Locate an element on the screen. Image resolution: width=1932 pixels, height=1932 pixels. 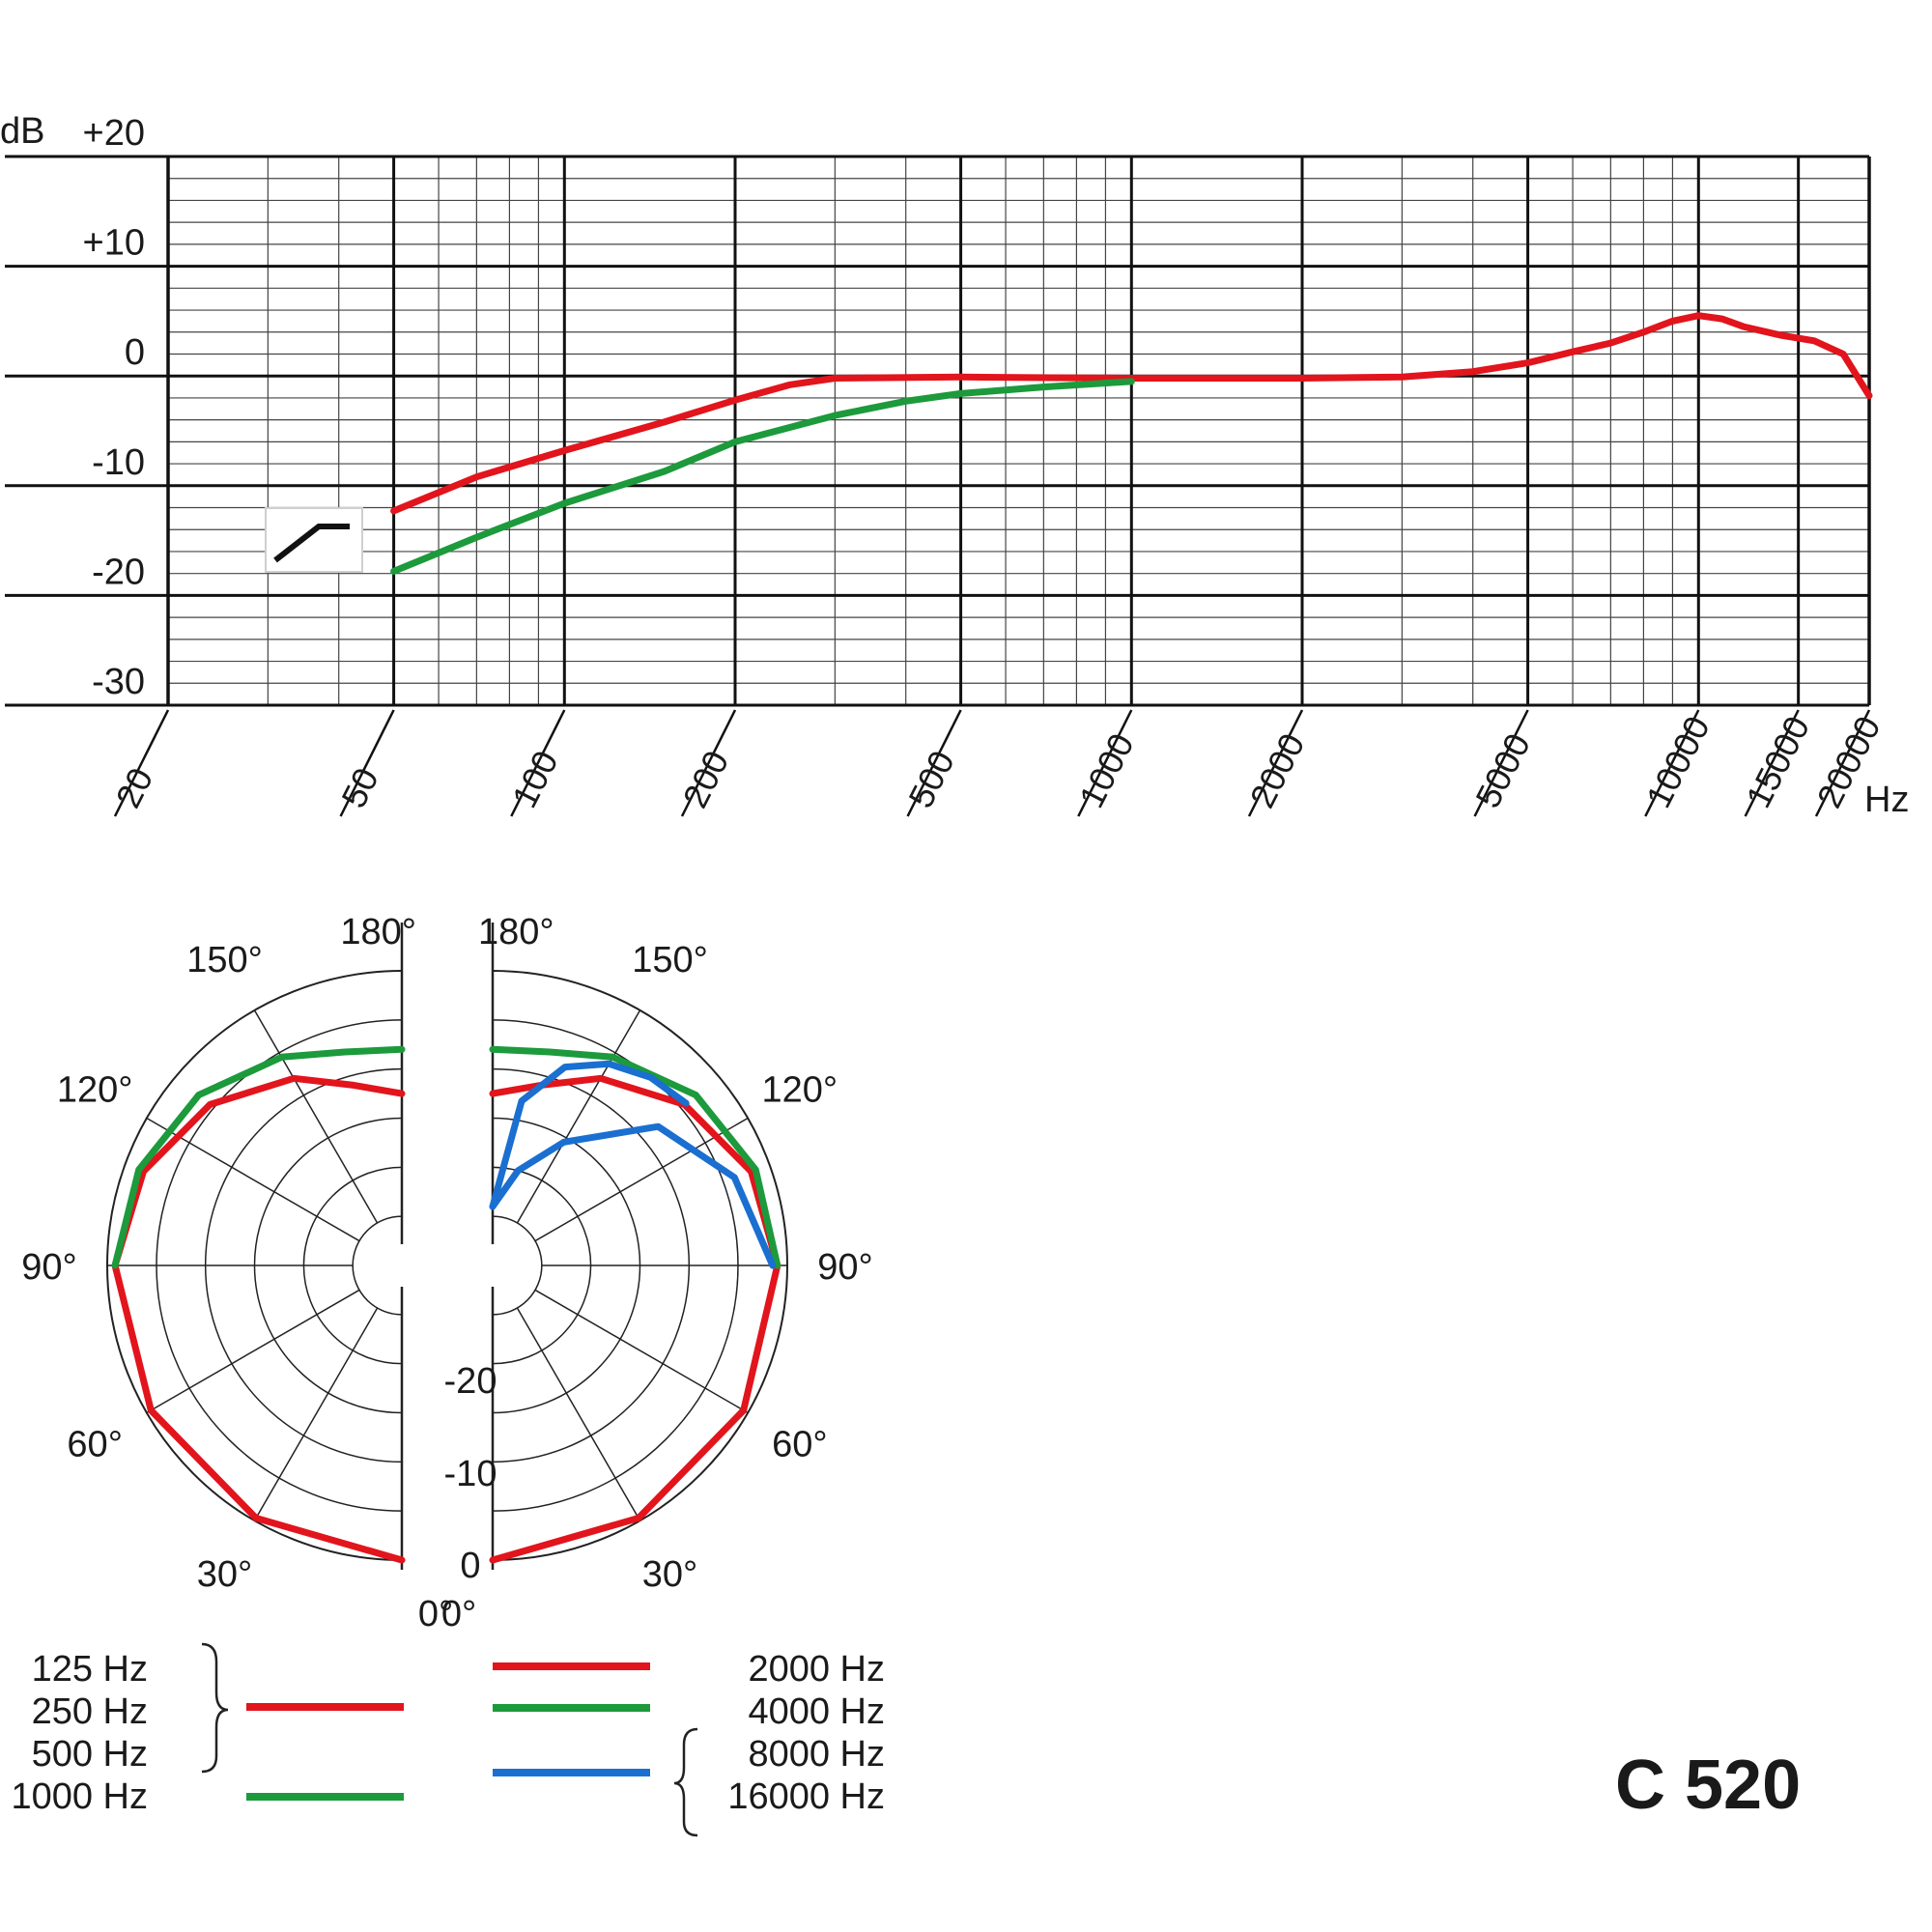
x-tick-label: 15000 is located at coordinates (1777, 762).